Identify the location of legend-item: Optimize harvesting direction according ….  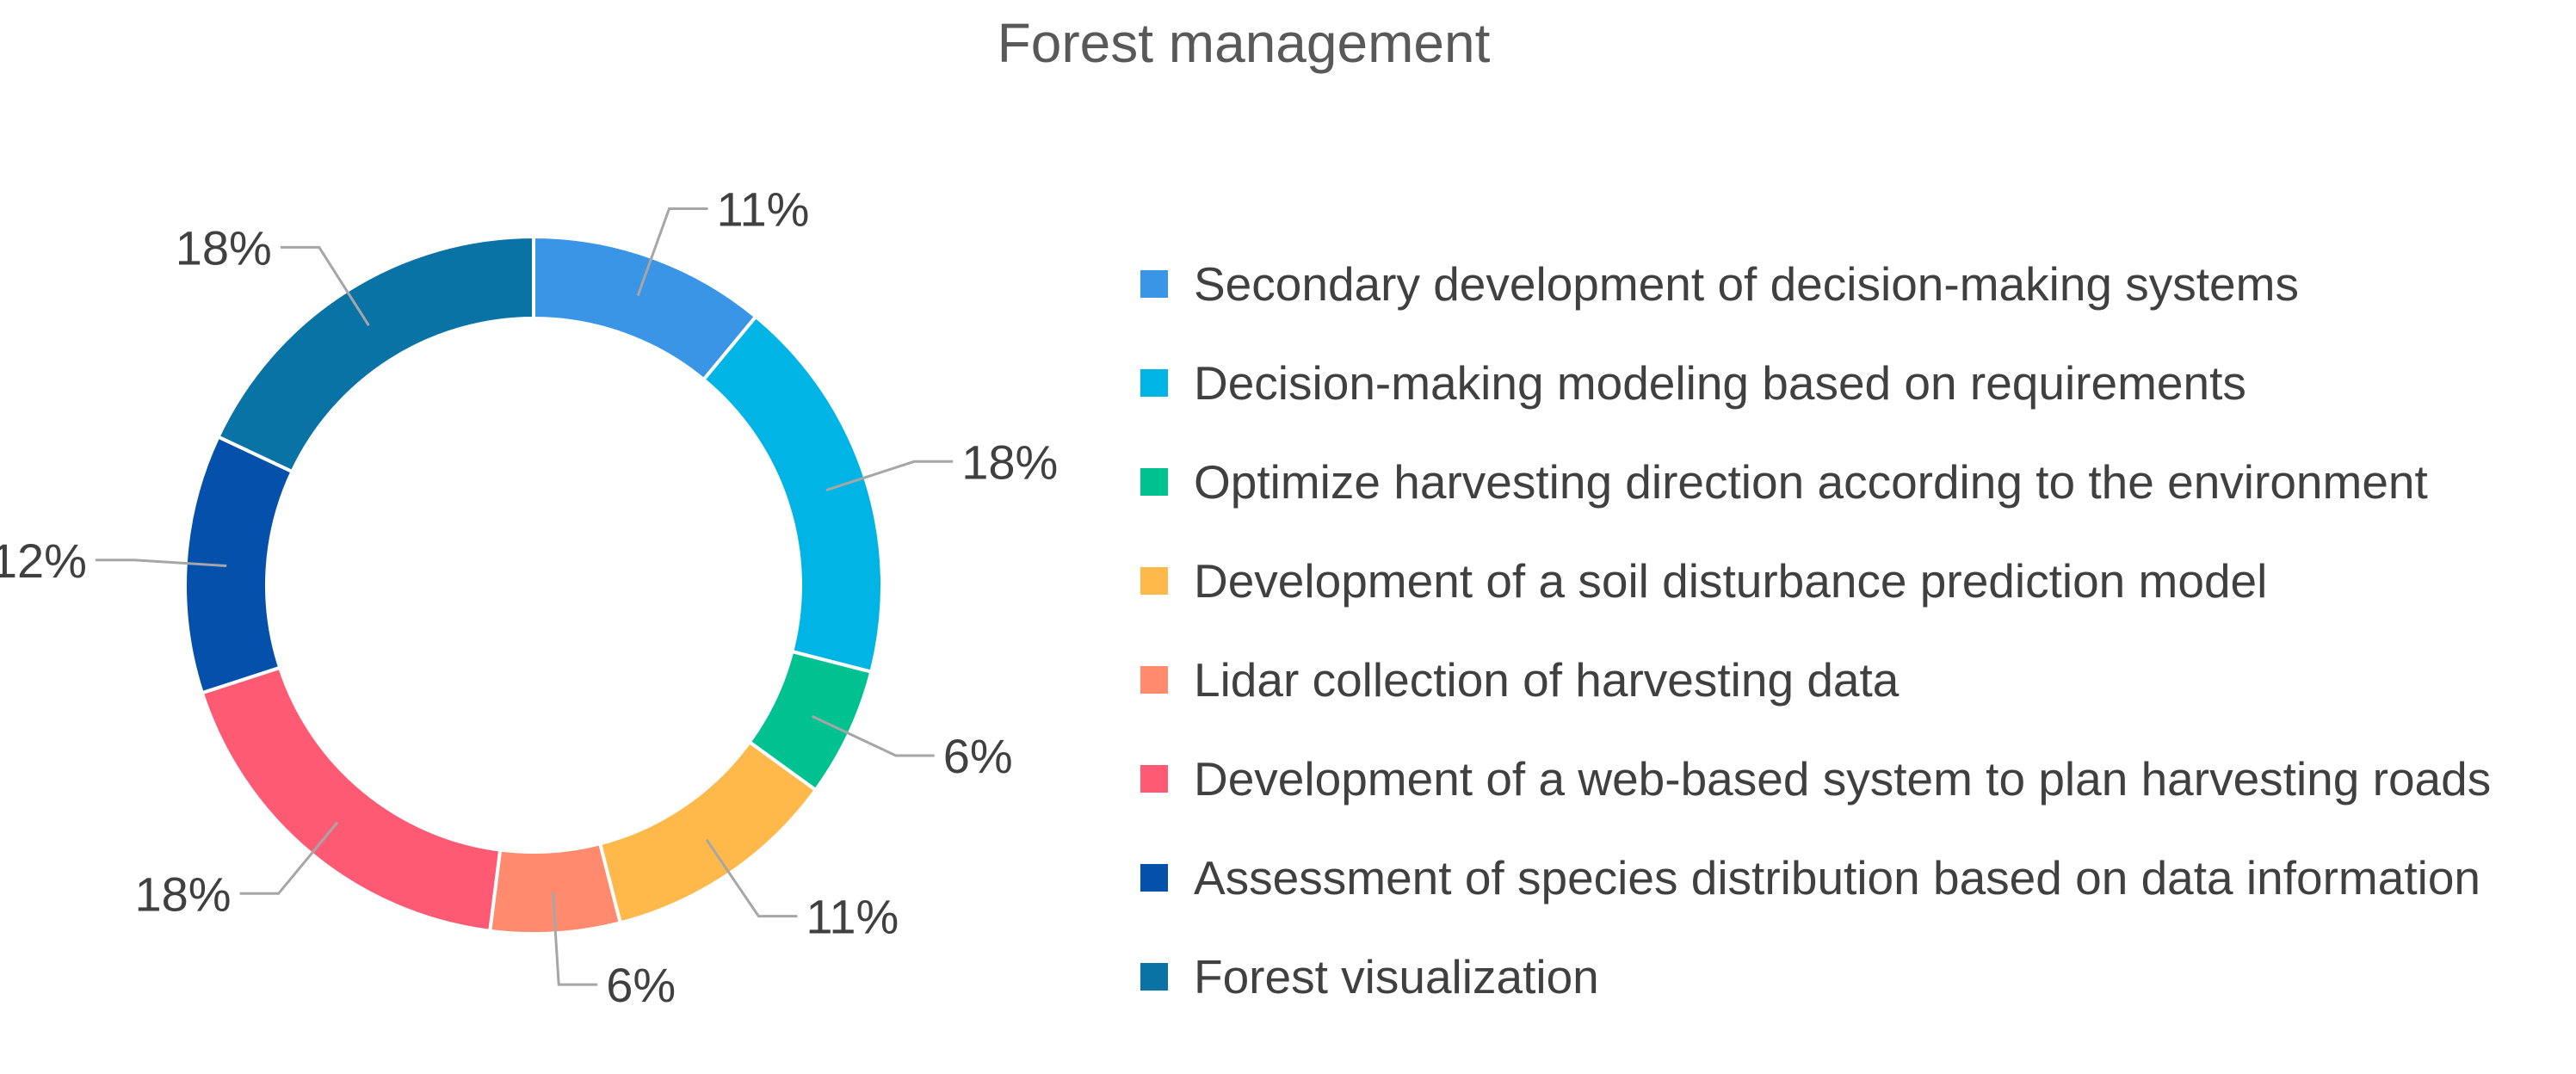
(1815, 482).